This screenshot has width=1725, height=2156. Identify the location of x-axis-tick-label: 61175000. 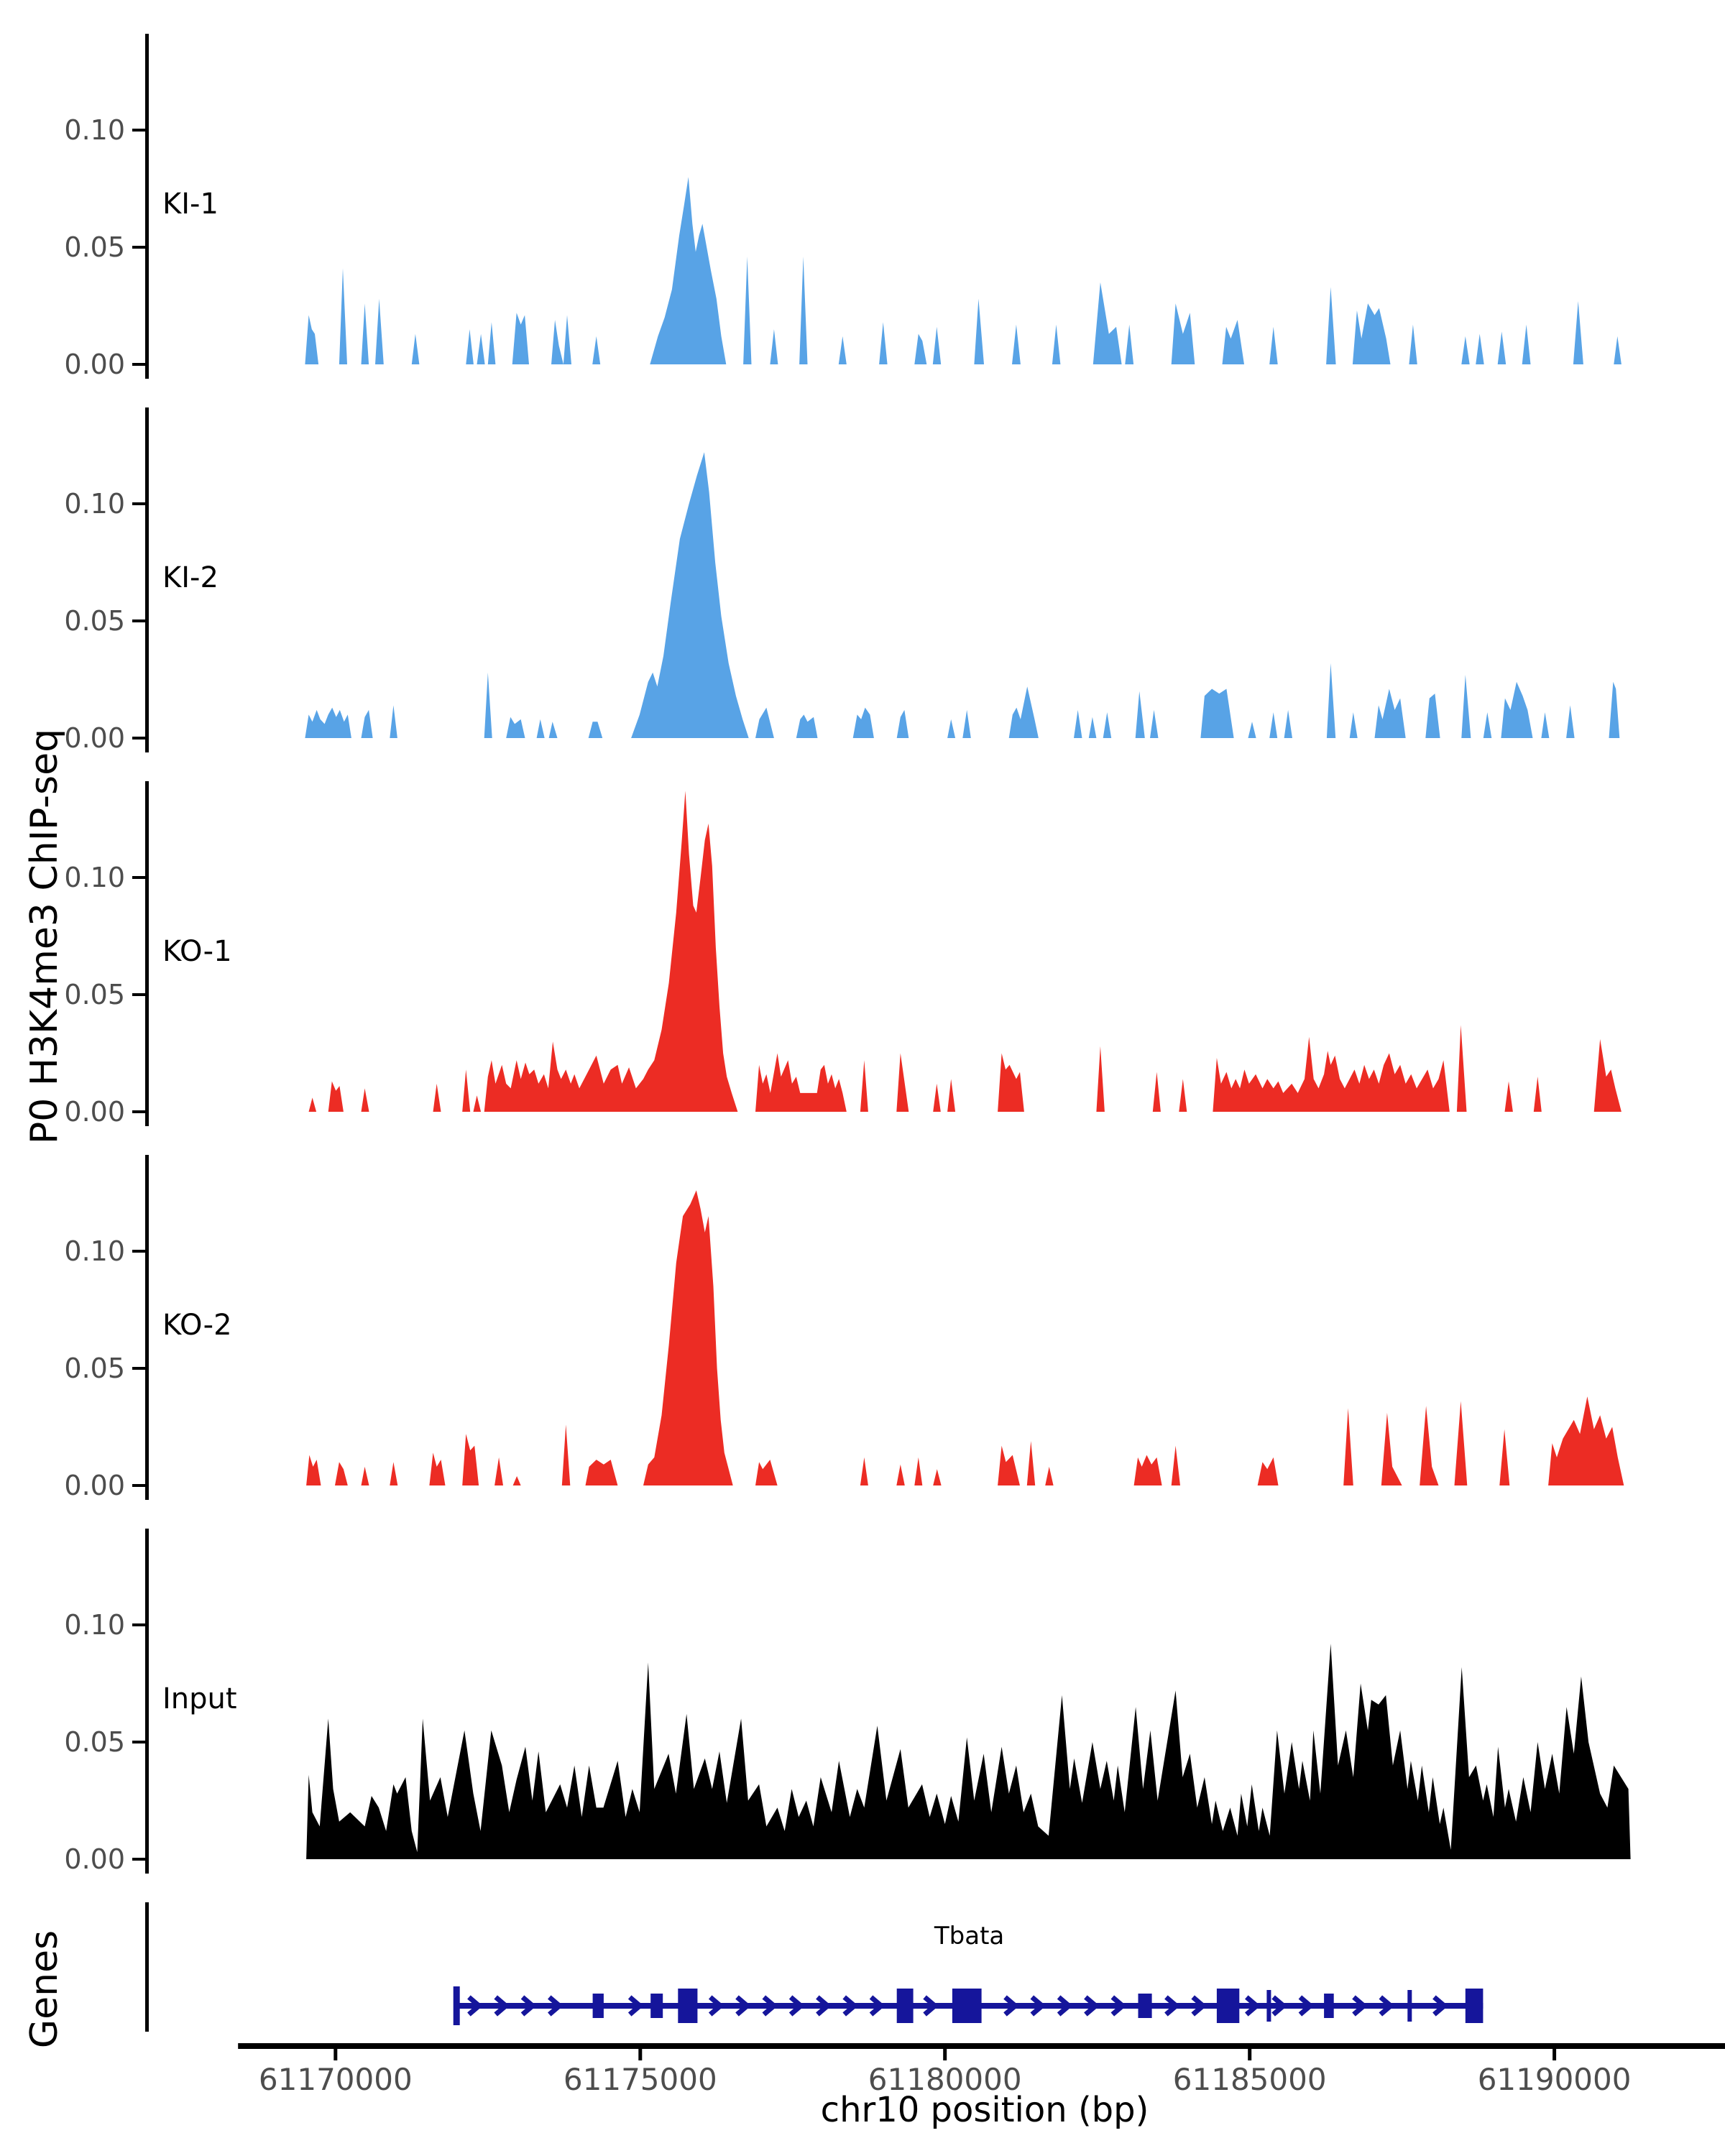
(640, 2079).